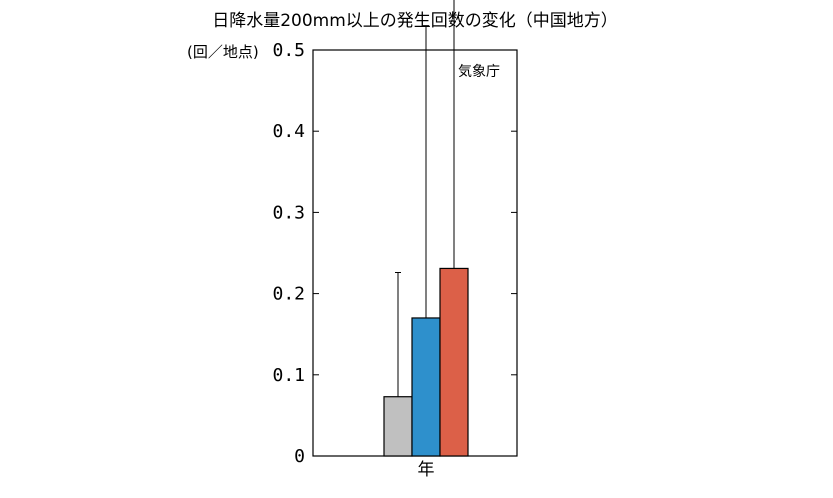 This screenshot has height=498, width=833. Describe the element at coordinates (288, 131) in the screenshot. I see `y-tick-label: 0.4` at that location.